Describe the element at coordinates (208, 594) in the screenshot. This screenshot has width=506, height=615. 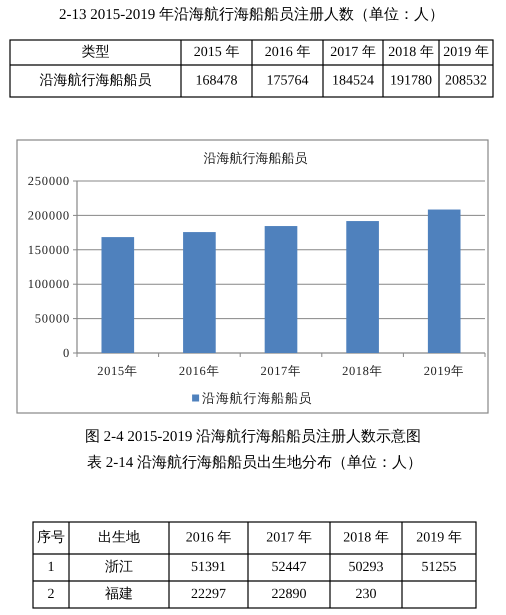
I see `cell-label: 22297` at that location.